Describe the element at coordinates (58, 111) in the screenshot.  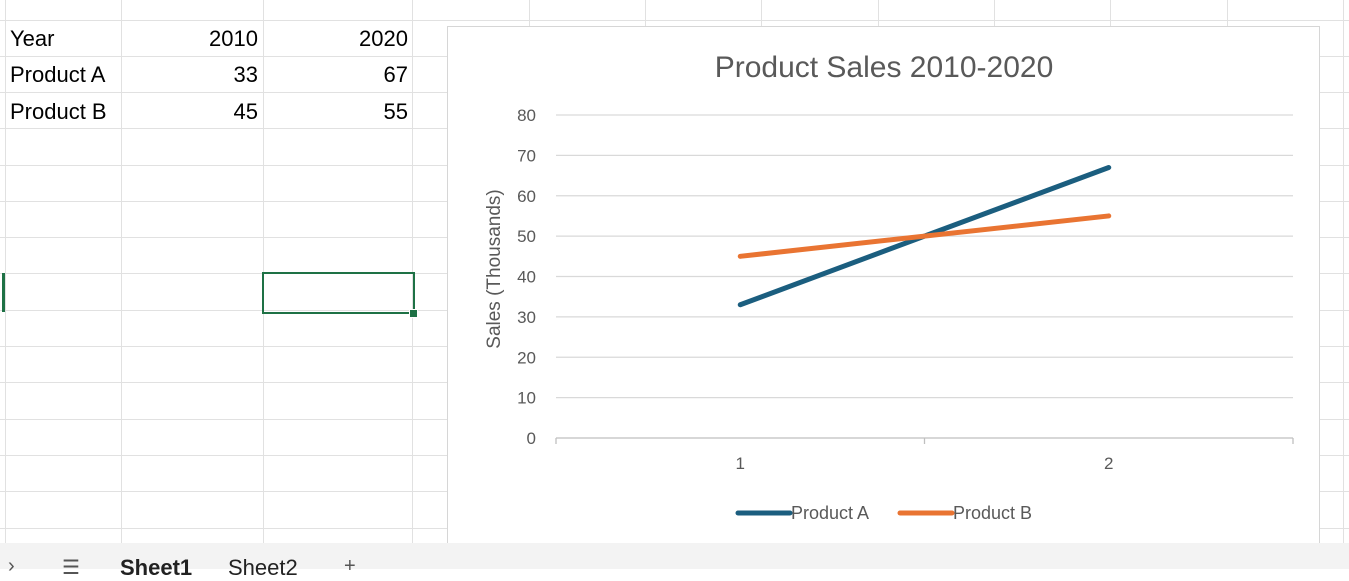
I see `cell-product-b-label: Product B` at that location.